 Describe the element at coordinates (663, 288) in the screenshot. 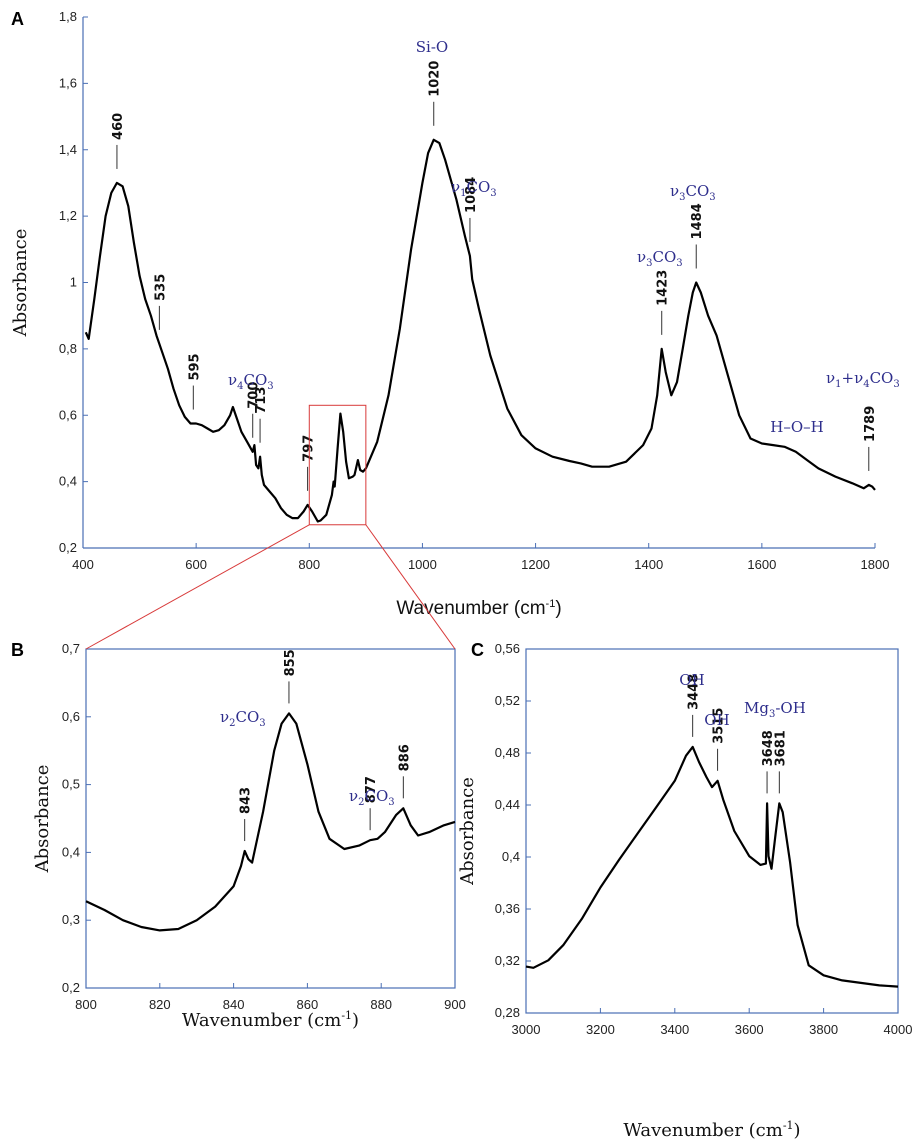

I see `peak-label: 1423` at that location.